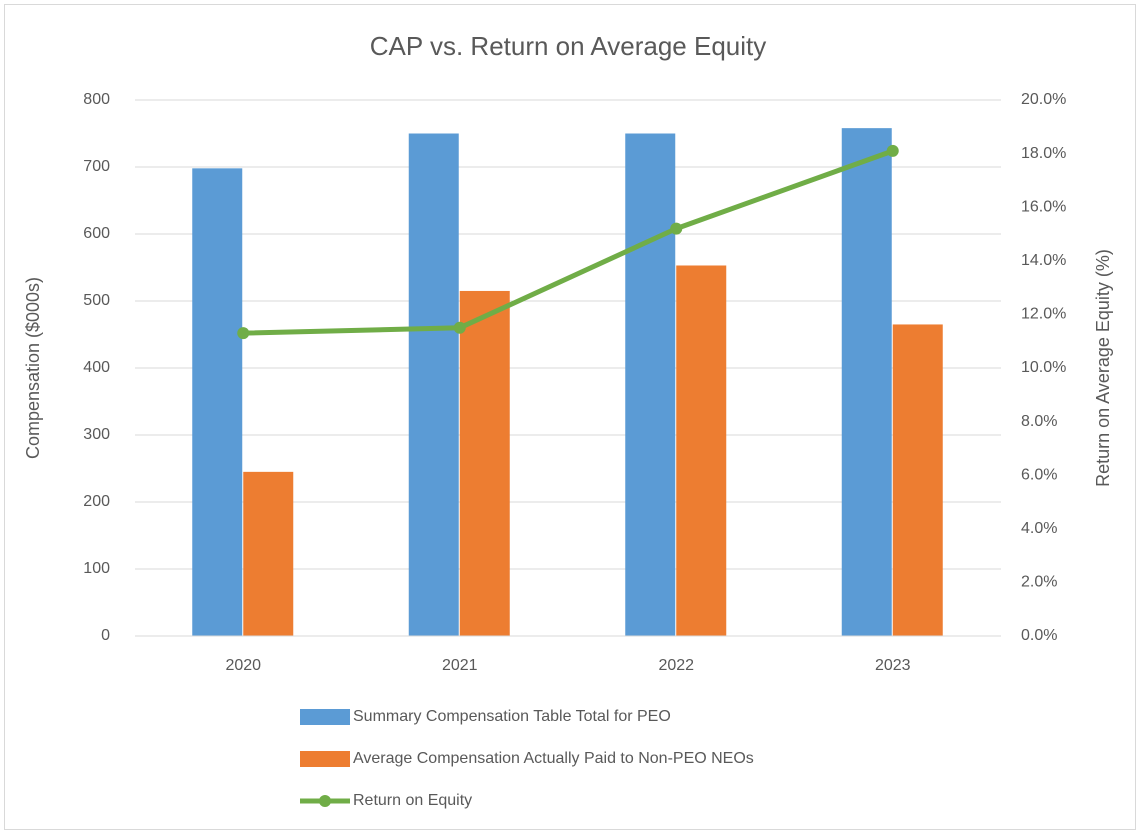 Image resolution: width=1140 pixels, height=839 pixels. I want to click on y-tick-label: 300, so click(96, 434).